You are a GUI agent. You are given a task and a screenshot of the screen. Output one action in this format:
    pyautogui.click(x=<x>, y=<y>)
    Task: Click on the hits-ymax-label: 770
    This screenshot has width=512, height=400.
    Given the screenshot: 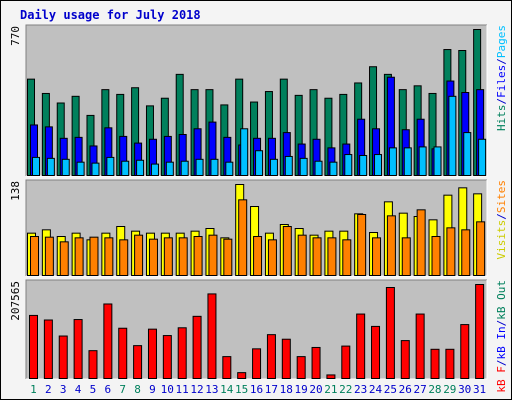 What is the action you would take?
    pyautogui.click(x=15, y=36)
    